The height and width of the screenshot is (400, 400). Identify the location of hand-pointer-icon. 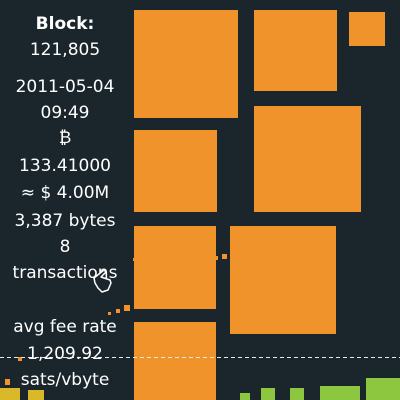
(102, 281).